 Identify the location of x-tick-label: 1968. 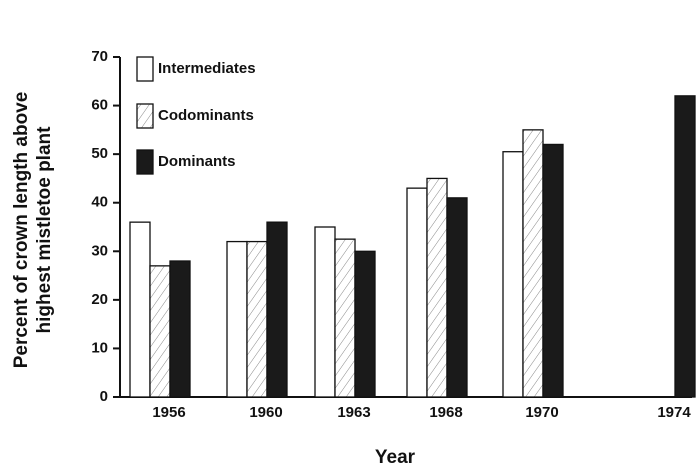
(445, 412).